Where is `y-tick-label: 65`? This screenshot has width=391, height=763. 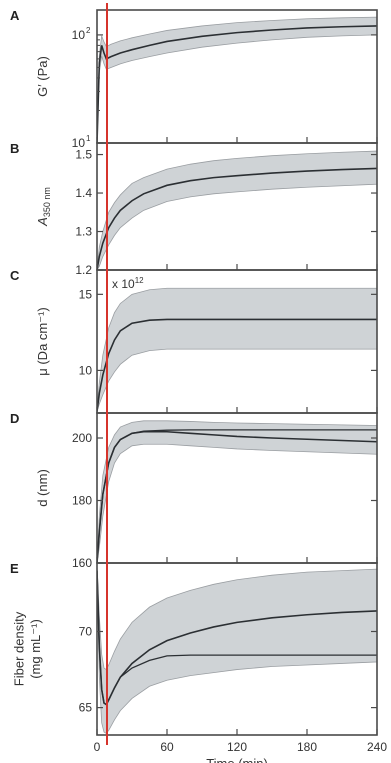 y-tick-label: 65 is located at coordinates (86, 708).